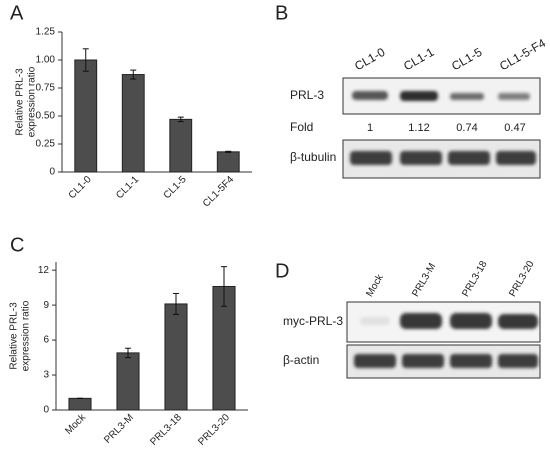 The width and height of the screenshot is (550, 450). What do you see at coordinates (313, 321) in the screenshot?
I see `row-label: myc-PRL-3` at bounding box center [313, 321].